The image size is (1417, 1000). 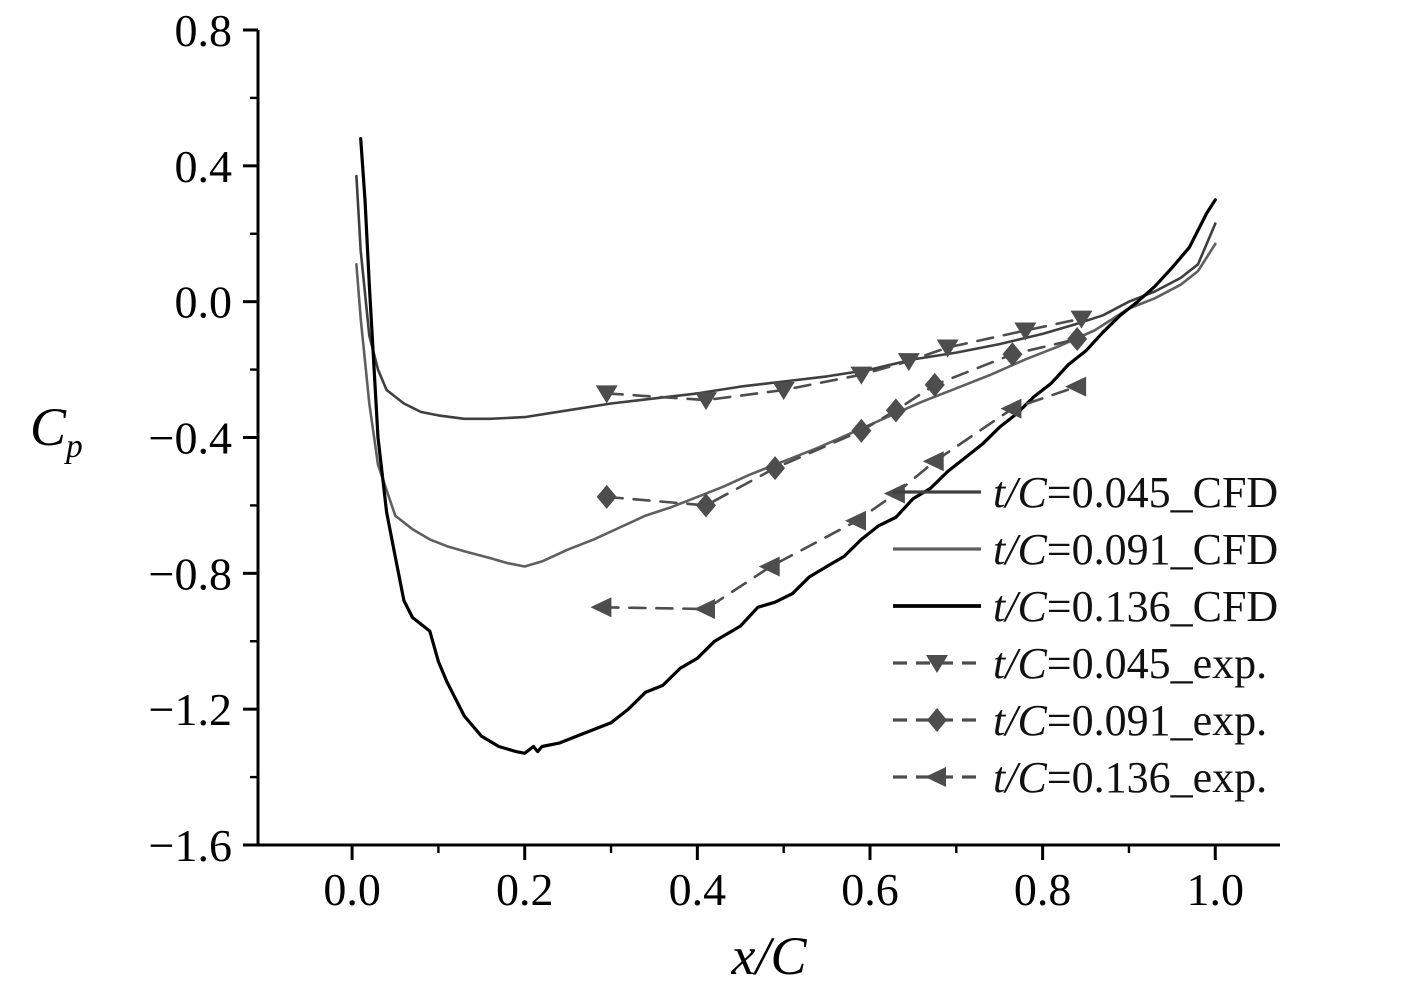 I want to click on y-tick-label: −1.6, so click(x=190, y=845).